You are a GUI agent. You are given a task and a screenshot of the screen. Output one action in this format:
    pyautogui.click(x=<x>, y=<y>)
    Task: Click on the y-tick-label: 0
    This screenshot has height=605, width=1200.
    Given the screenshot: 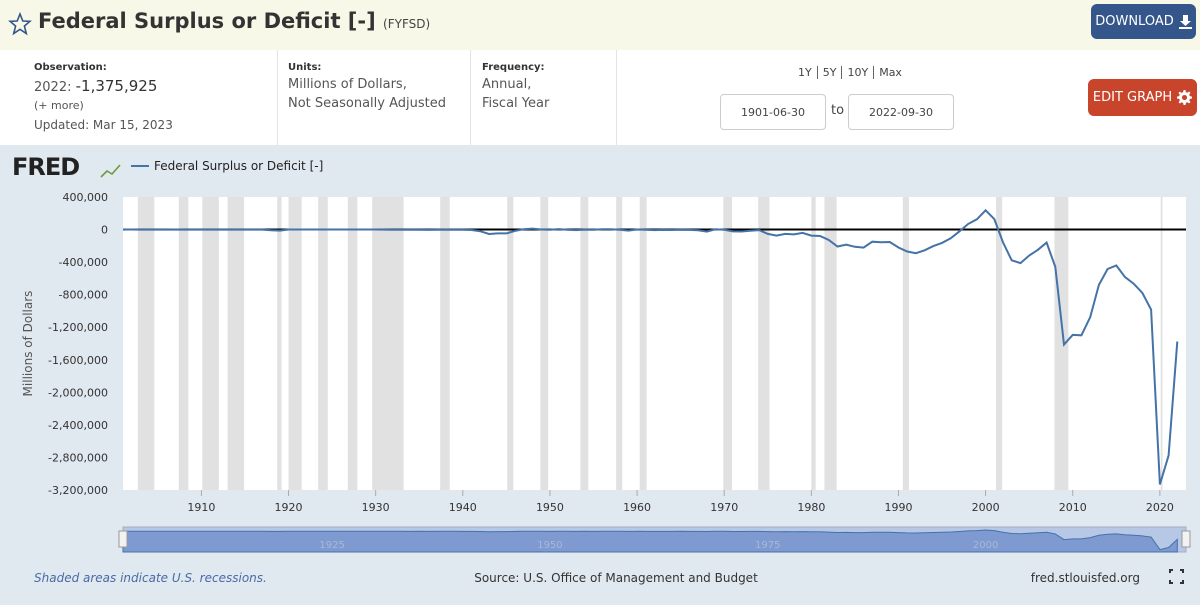 What is the action you would take?
    pyautogui.click(x=104, y=230)
    